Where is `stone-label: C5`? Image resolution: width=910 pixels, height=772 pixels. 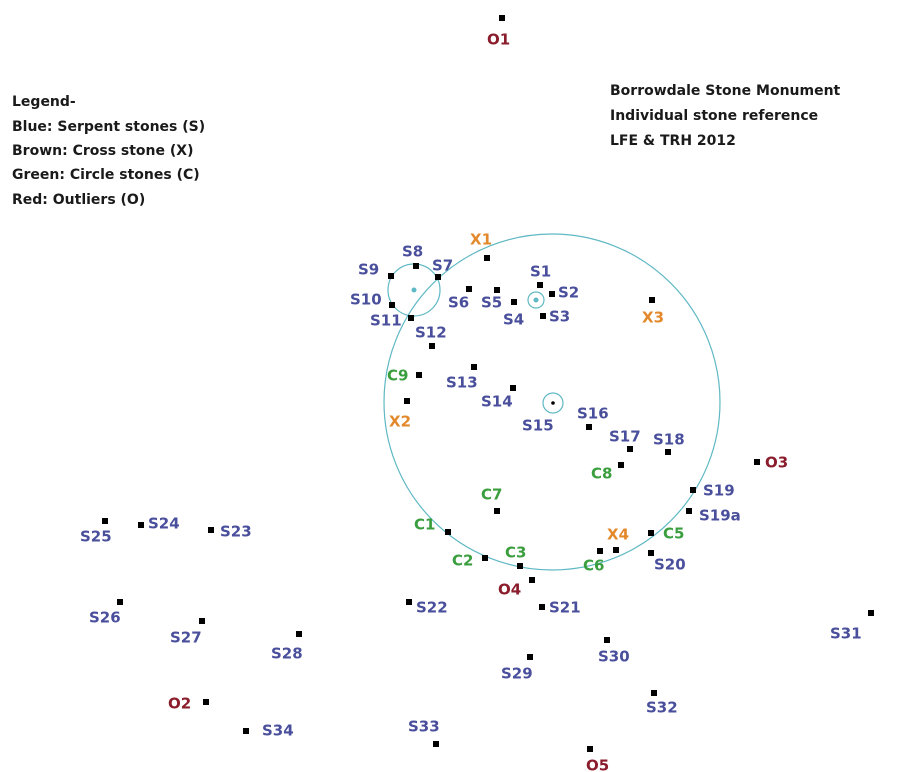
stone-label: C5 is located at coordinates (673, 534).